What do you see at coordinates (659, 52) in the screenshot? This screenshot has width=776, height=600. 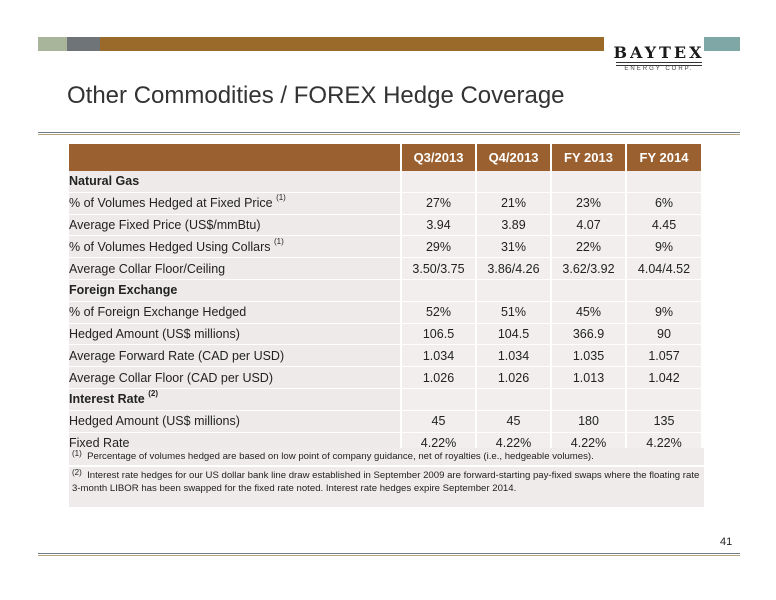 I see `logo-name: BAYTEX` at bounding box center [659, 52].